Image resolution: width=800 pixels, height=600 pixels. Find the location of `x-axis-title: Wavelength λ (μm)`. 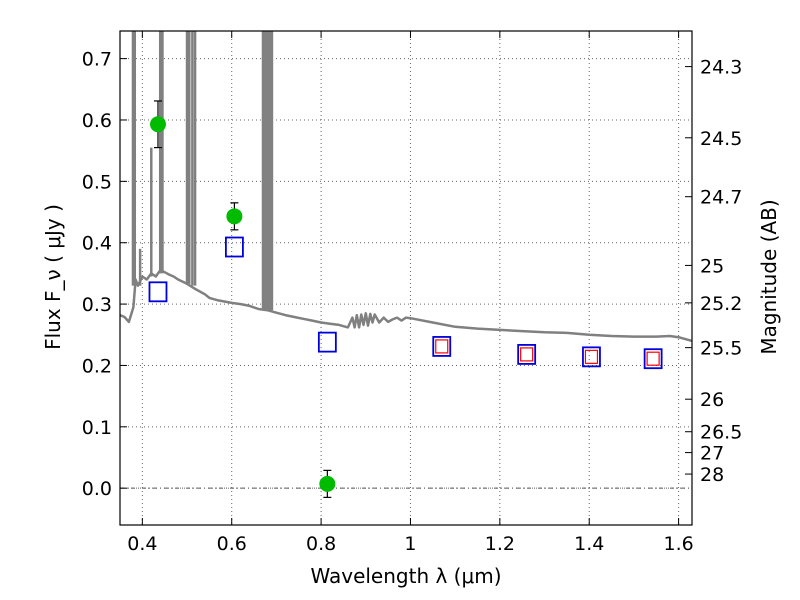

x-axis-title: Wavelength λ (μm) is located at coordinates (405, 576).